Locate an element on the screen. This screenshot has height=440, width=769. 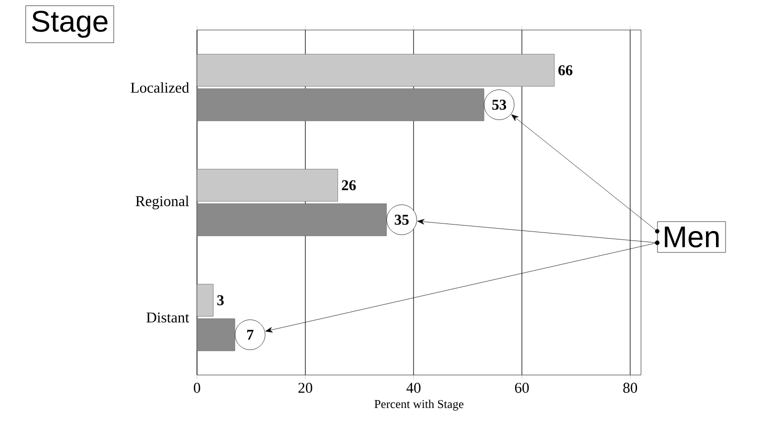
text: Stage is located at coordinates (70, 24).